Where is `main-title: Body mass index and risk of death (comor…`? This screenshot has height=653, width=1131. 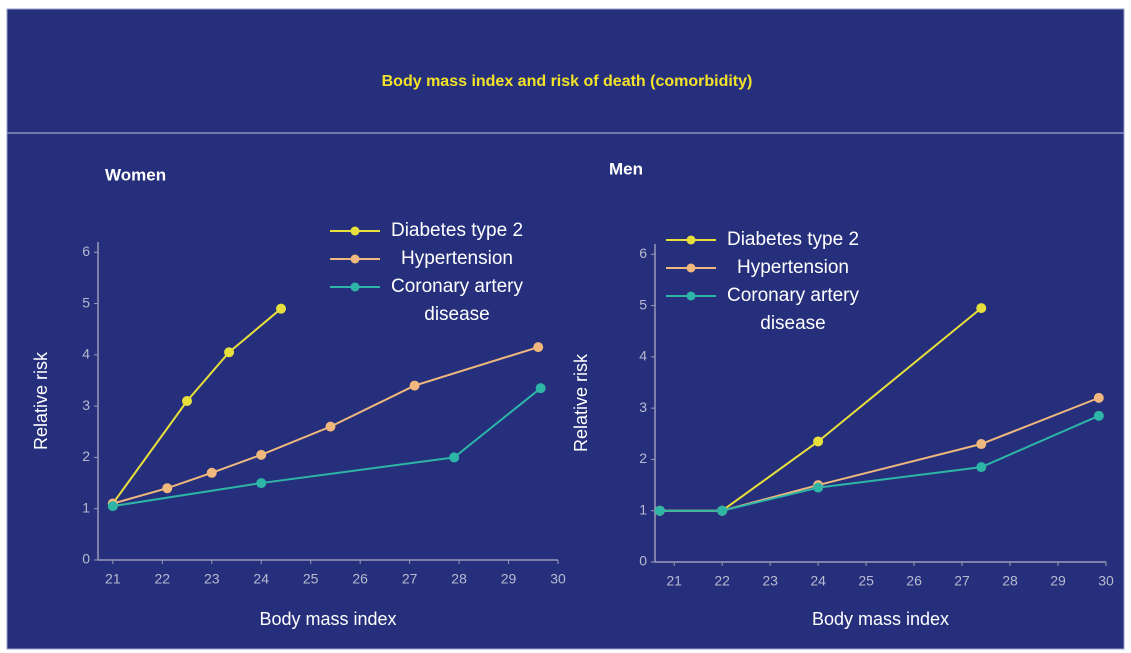
main-title: Body mass index and risk of death (comor… is located at coordinates (567, 81).